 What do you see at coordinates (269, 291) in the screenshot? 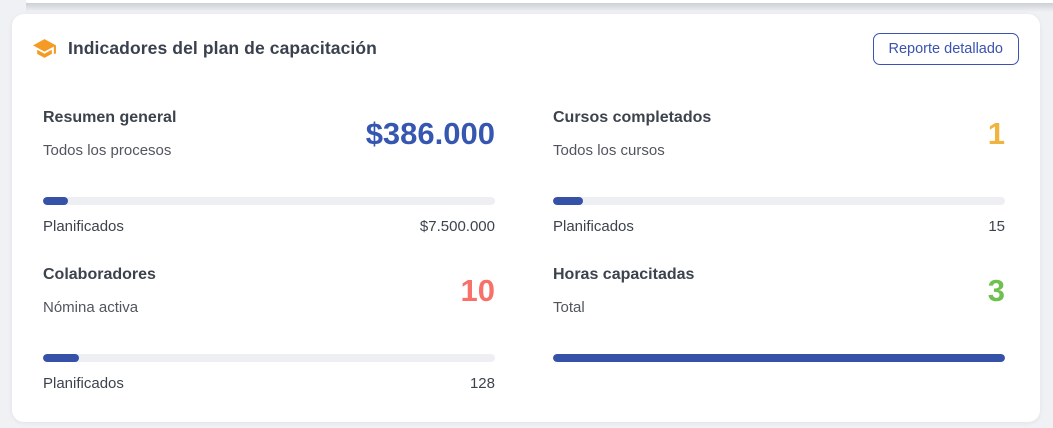
I see `metric-head: Colaboradores Nómina activa 10` at bounding box center [269, 291].